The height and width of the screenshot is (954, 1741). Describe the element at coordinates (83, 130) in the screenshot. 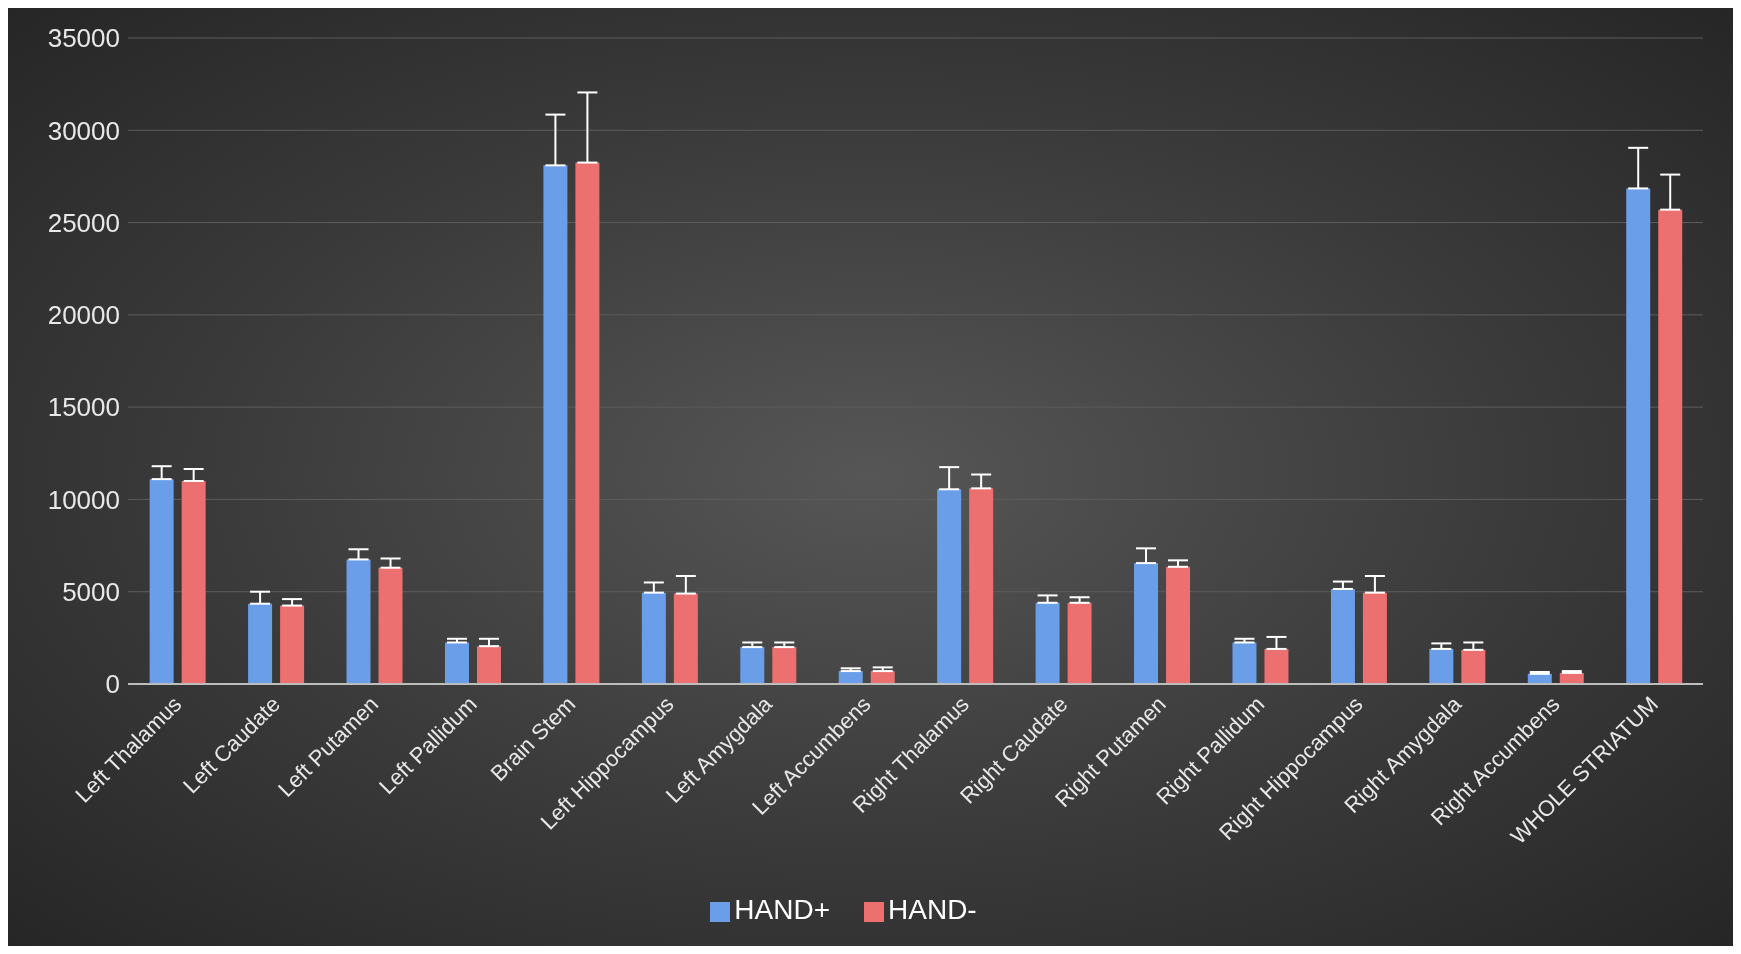

I see `y-tick-label: 30000` at that location.